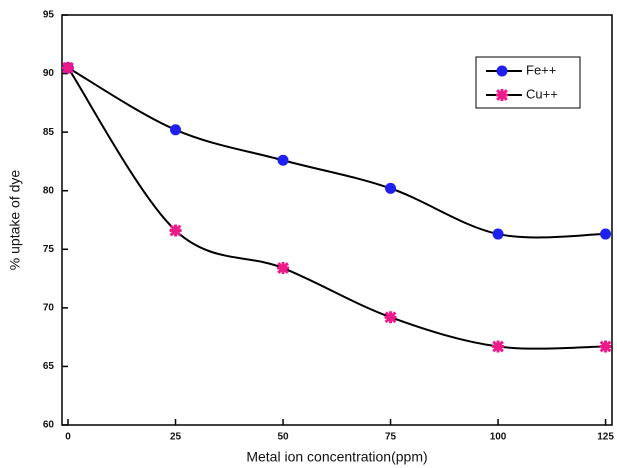 The width and height of the screenshot is (617, 468). What do you see at coordinates (605, 437) in the screenshot?
I see `x-tick-label: 125` at bounding box center [605, 437].